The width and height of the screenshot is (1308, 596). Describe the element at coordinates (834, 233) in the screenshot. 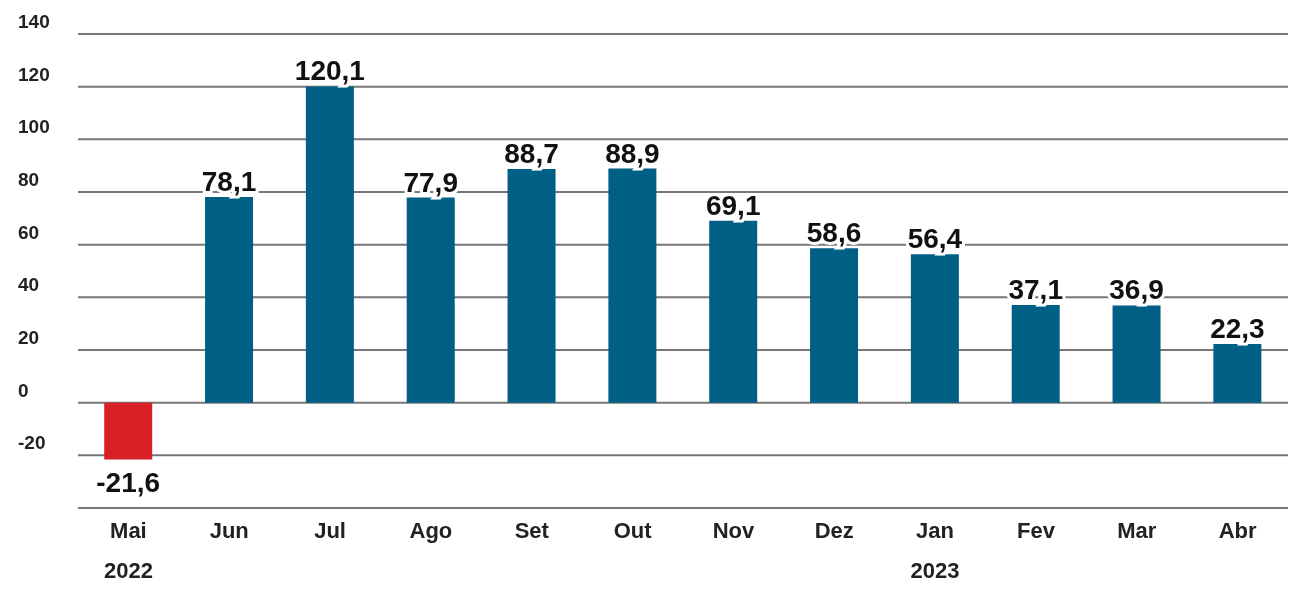

I see `data-label: 58,6` at that location.